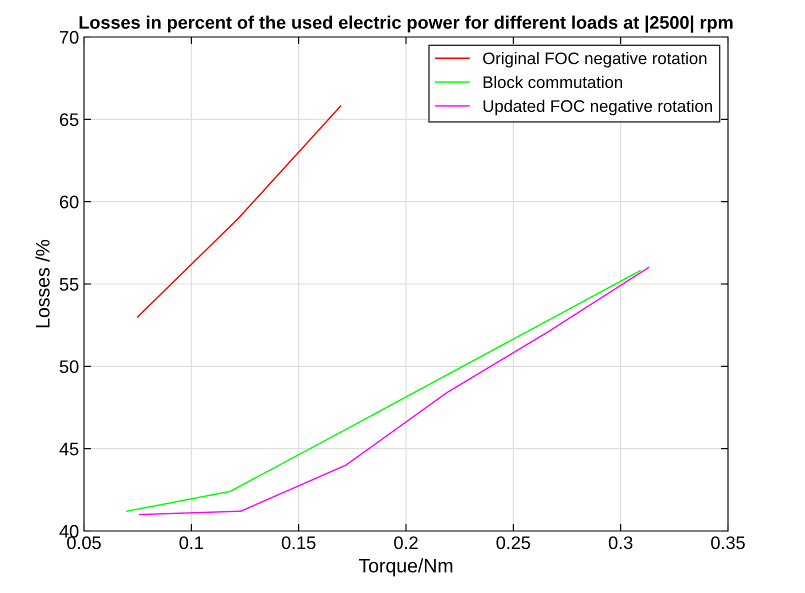 Image resolution: width=805 pixels, height=593 pixels. Describe the element at coordinates (69, 202) in the screenshot. I see `y-tick-label: 60` at that location.